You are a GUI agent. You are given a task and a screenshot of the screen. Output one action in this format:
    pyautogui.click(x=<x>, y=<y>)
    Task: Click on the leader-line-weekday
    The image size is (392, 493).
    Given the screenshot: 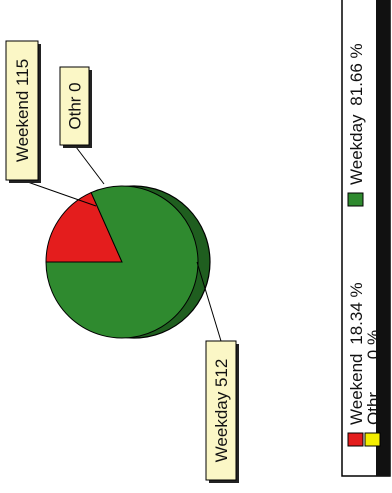 What is the action you would take?
    pyautogui.click(x=209, y=301)
    